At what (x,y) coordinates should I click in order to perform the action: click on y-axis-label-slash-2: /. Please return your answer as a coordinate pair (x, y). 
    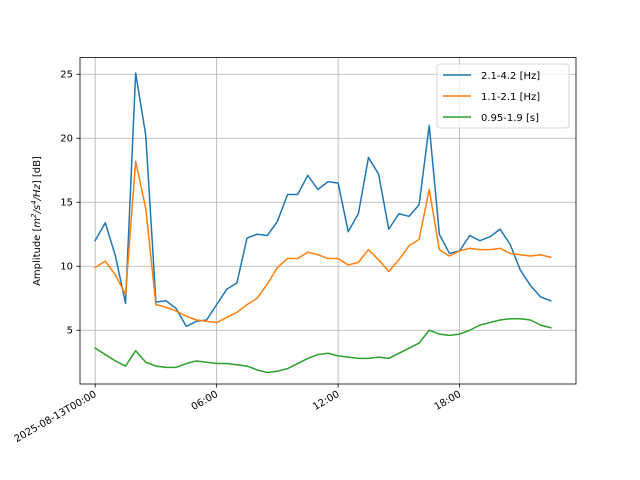
    Looking at the image, I should click on (37, 198).